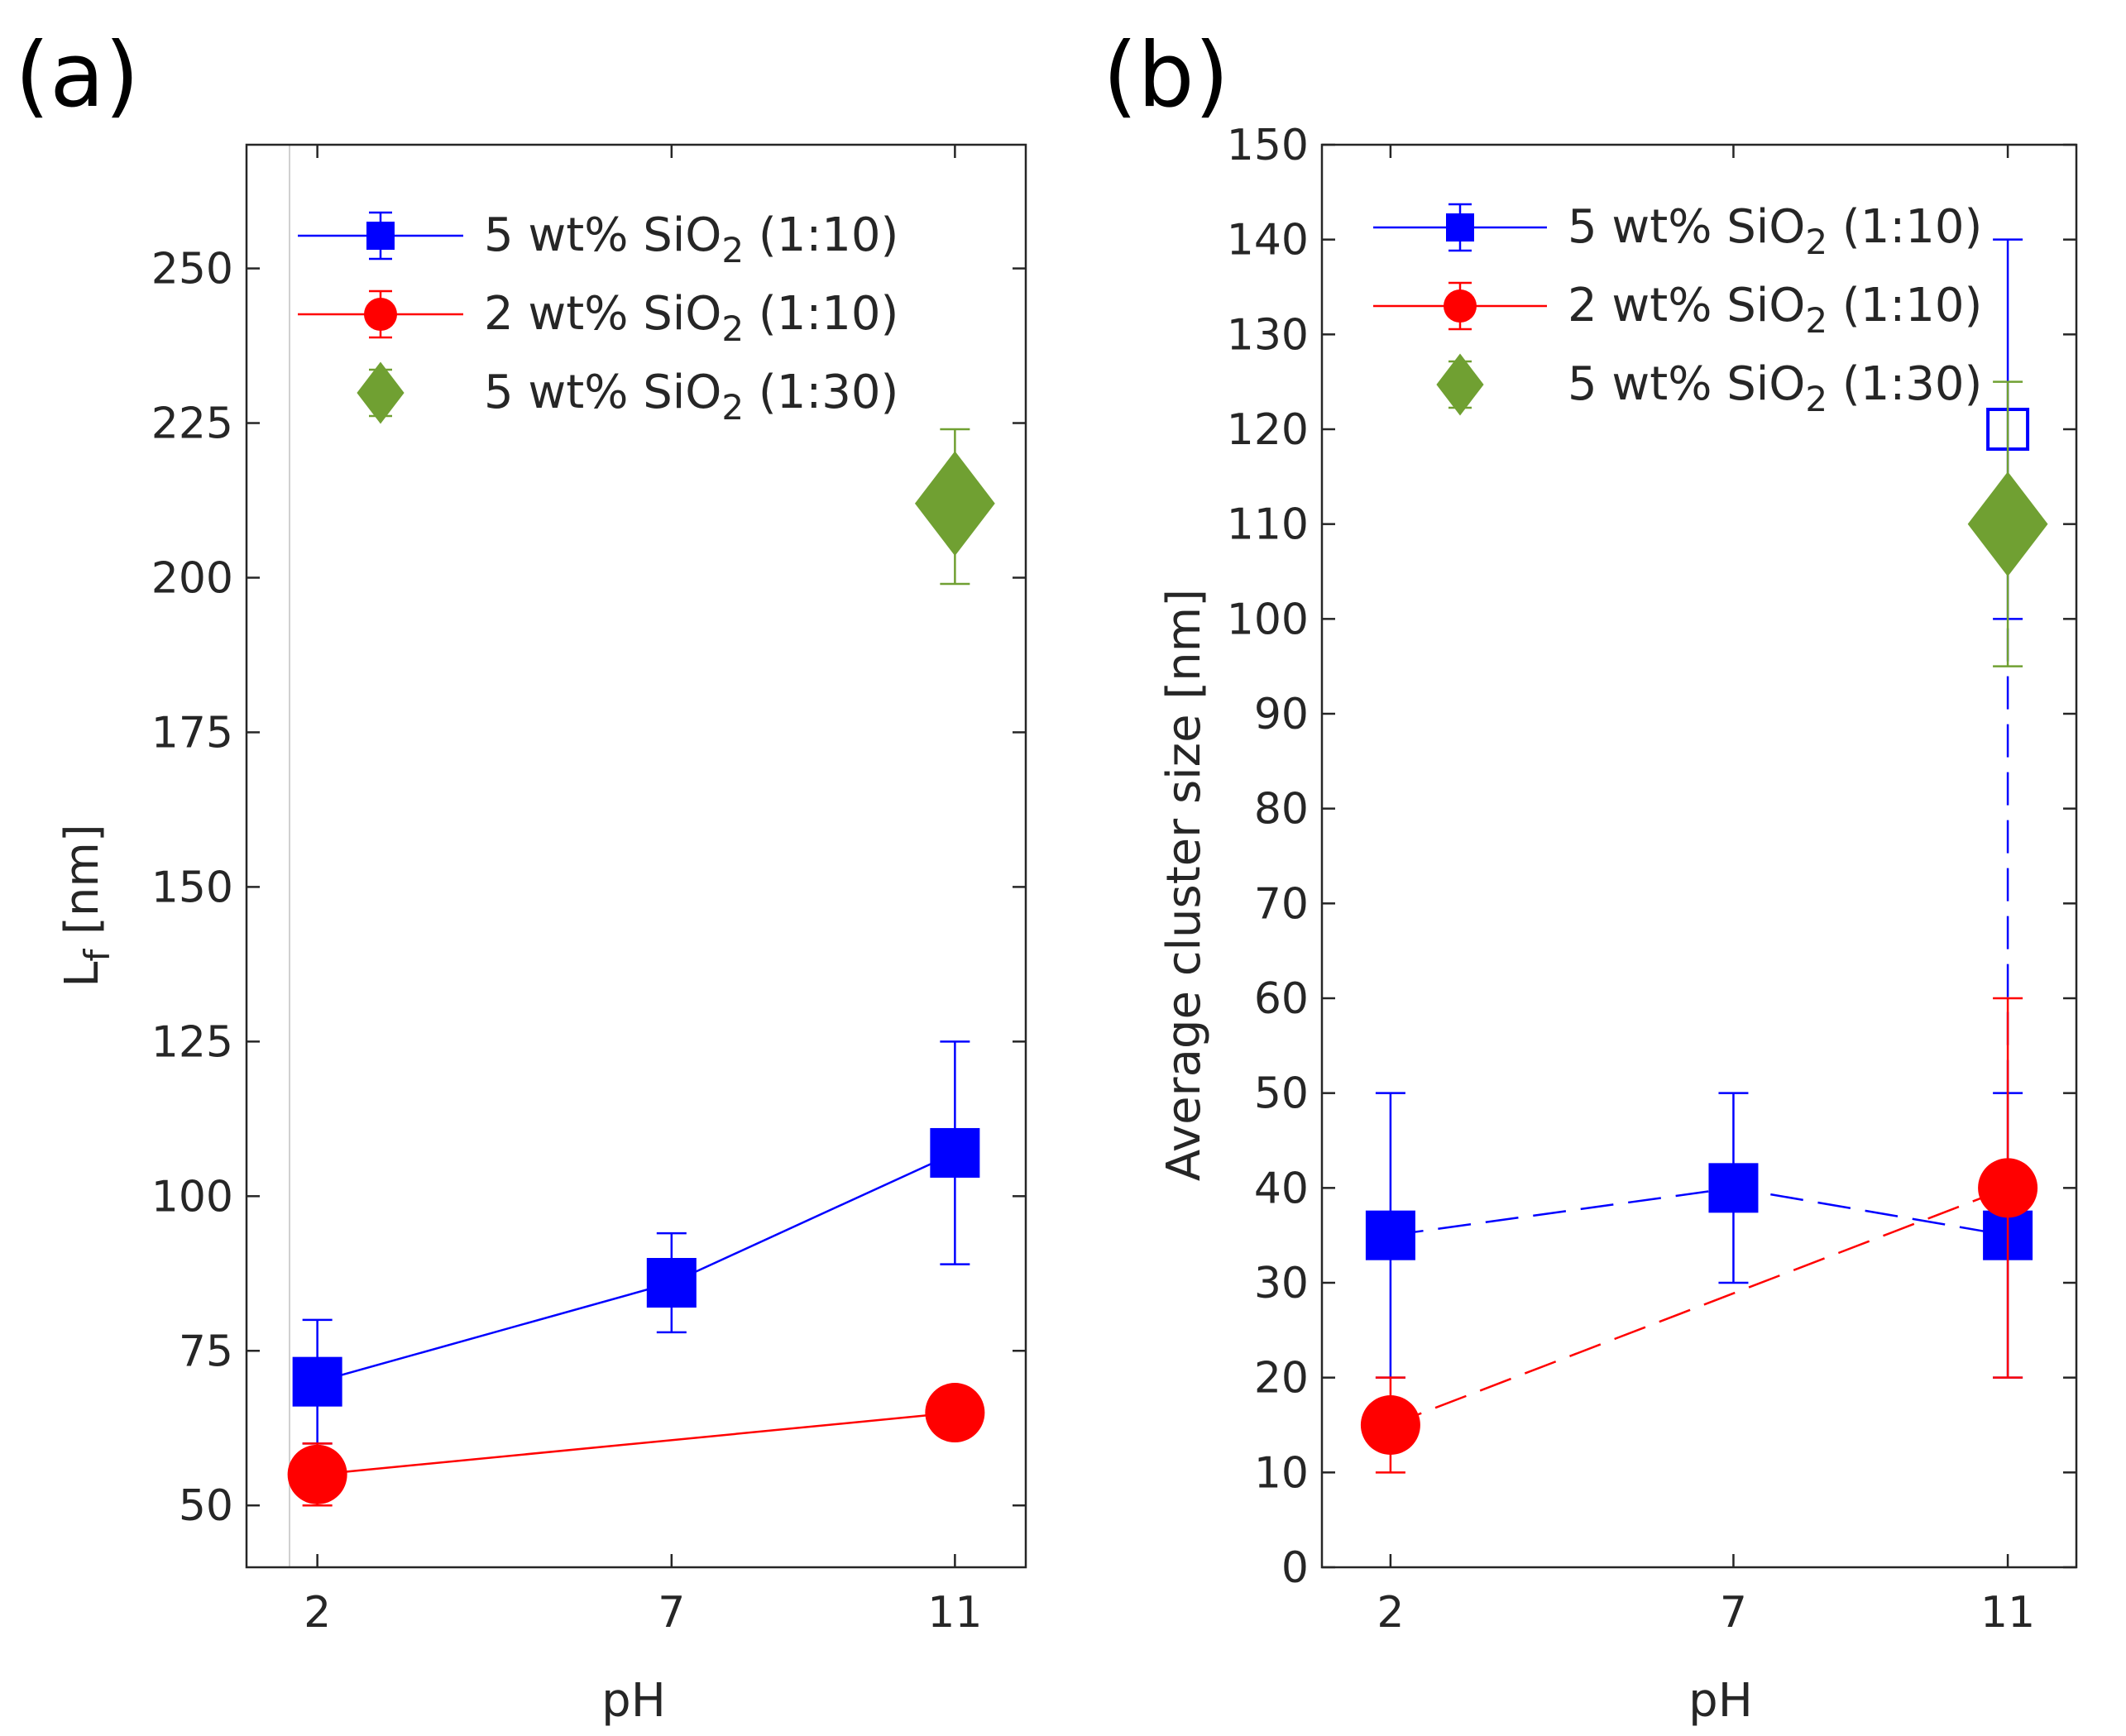 The height and width of the screenshot is (1736, 2126). Describe the element at coordinates (1281, 1379) in the screenshot. I see `y-tick-label-b: 20` at that location.